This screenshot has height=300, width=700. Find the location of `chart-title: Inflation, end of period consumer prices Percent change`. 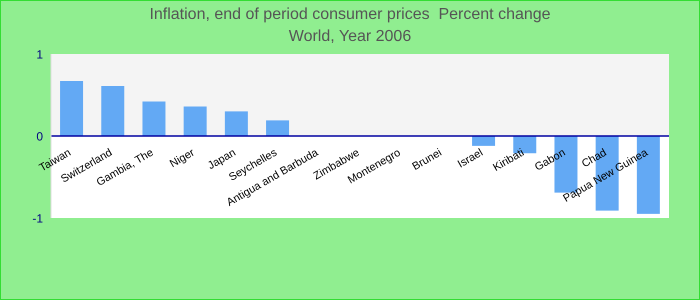

chart-title: Inflation, end of period consumer prices Percent change is located at coordinates (350, 15).